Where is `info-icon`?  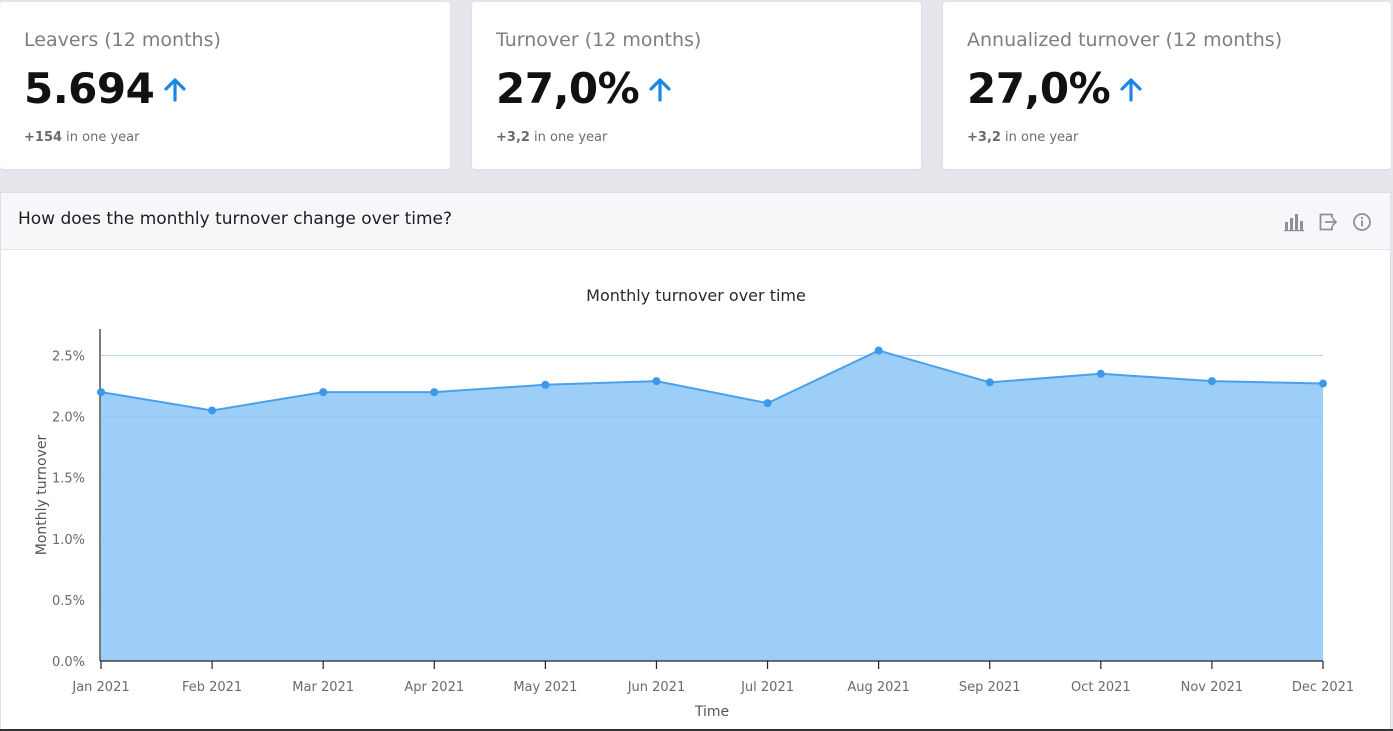
info-icon is located at coordinates (1362, 222).